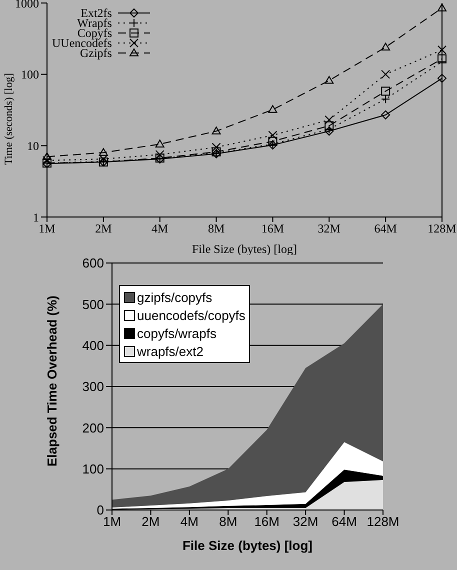 The image size is (457, 570). What do you see at coordinates (93, 304) in the screenshot?
I see `y-tick-label: 500` at bounding box center [93, 304].